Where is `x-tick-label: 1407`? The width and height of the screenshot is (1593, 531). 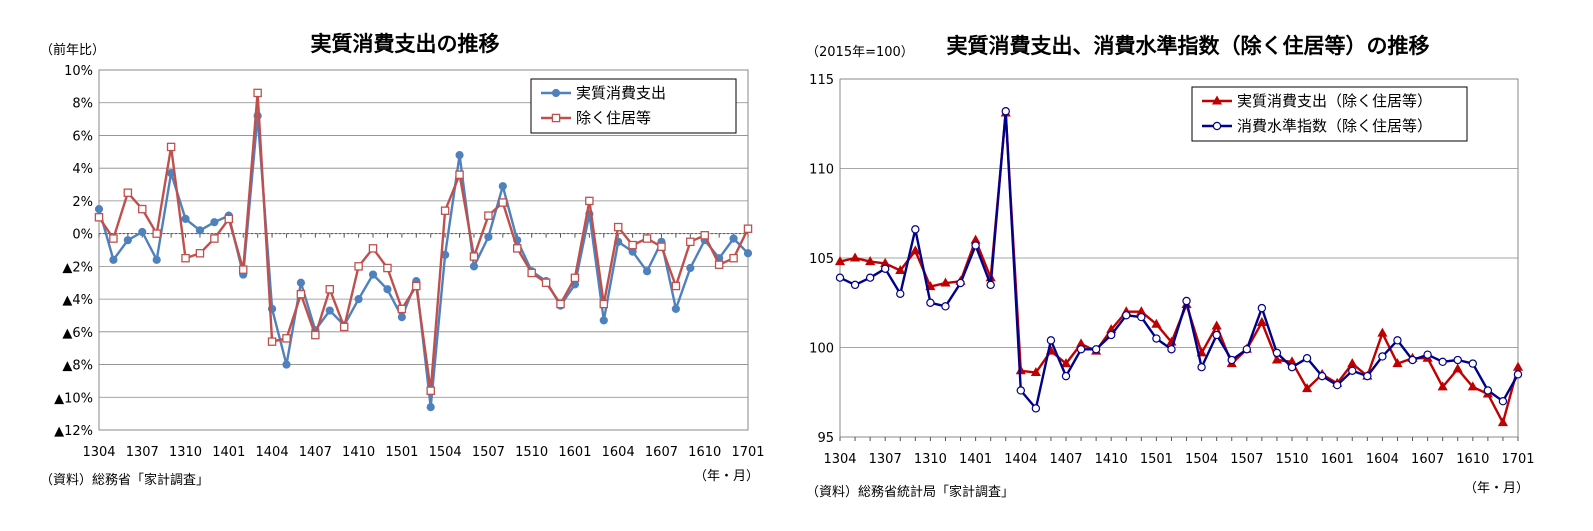
x-tick-label: 1407 is located at coordinates (1065, 459).